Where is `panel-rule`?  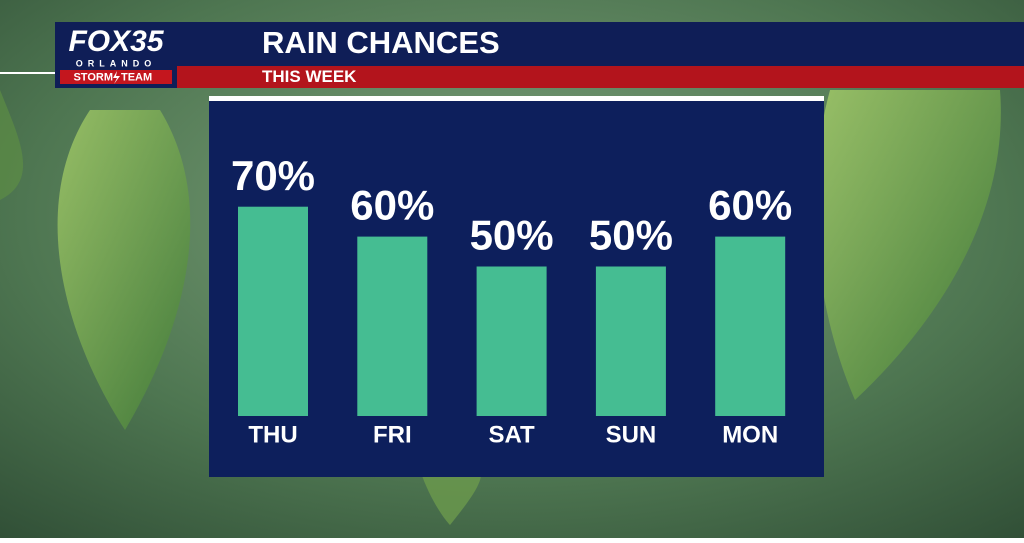
panel-rule is located at coordinates (516, 98).